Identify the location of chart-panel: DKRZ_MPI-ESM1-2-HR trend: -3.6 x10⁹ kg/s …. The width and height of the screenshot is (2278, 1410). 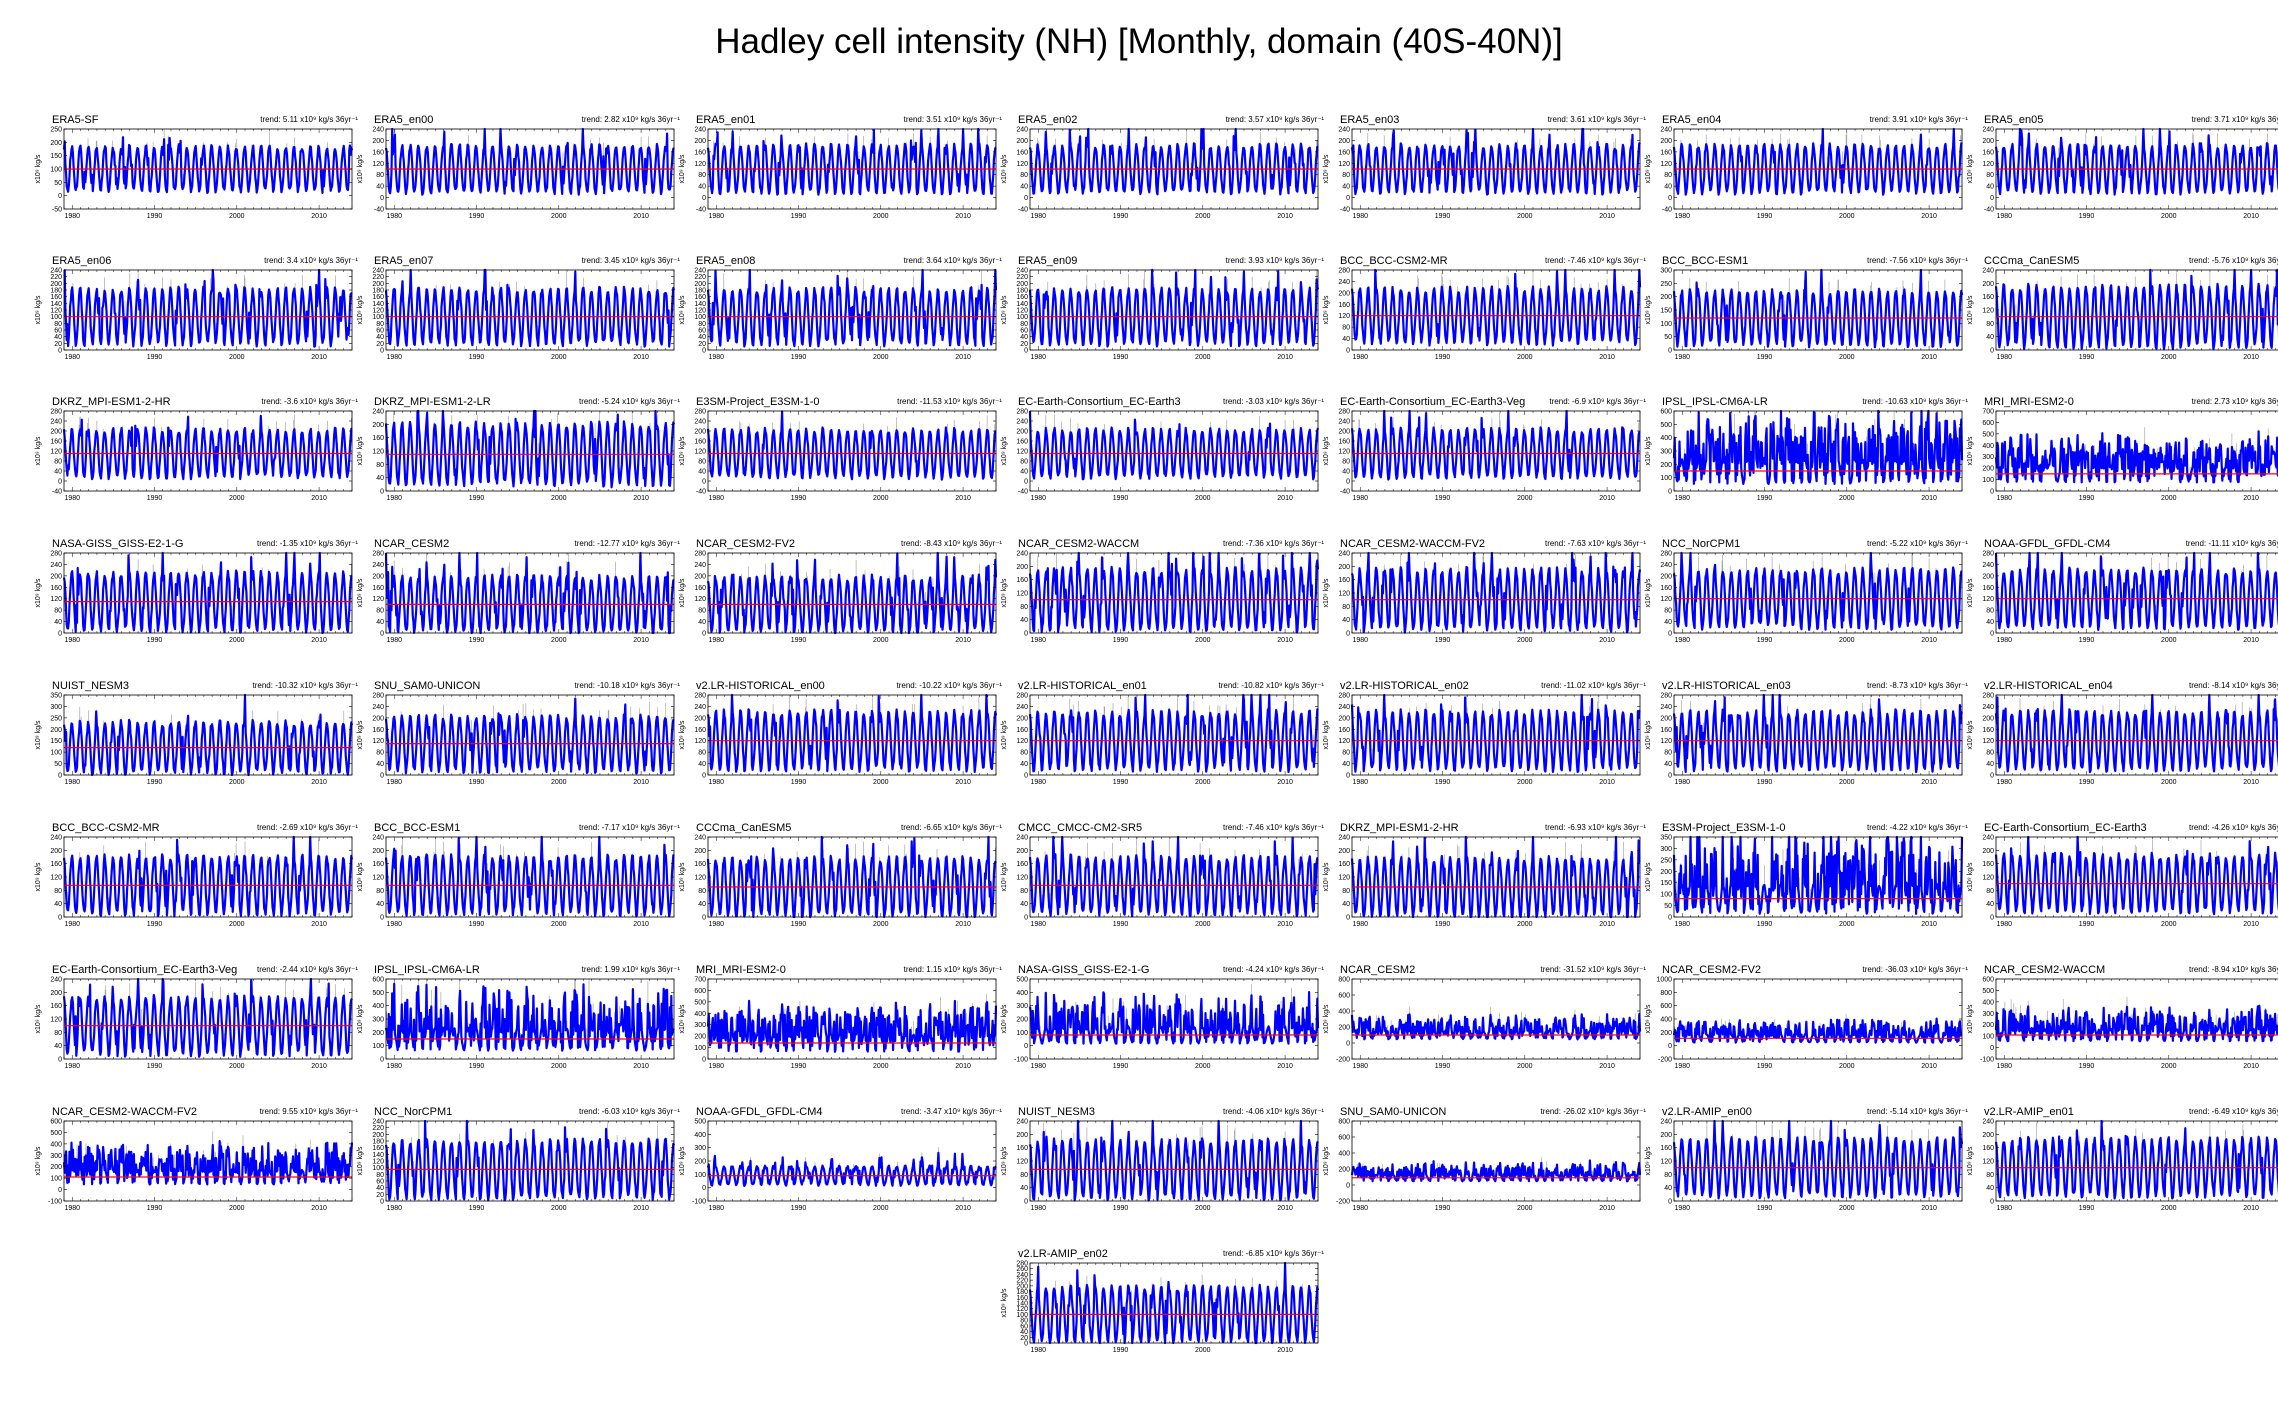
(198, 456).